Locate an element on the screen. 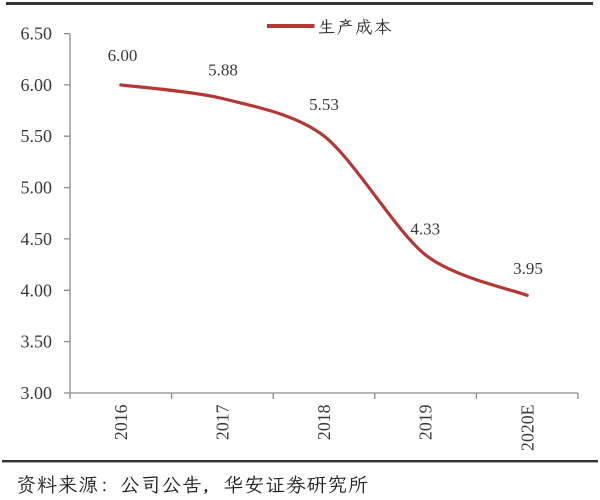  svg-text: 4.00 is located at coordinates (37, 290).